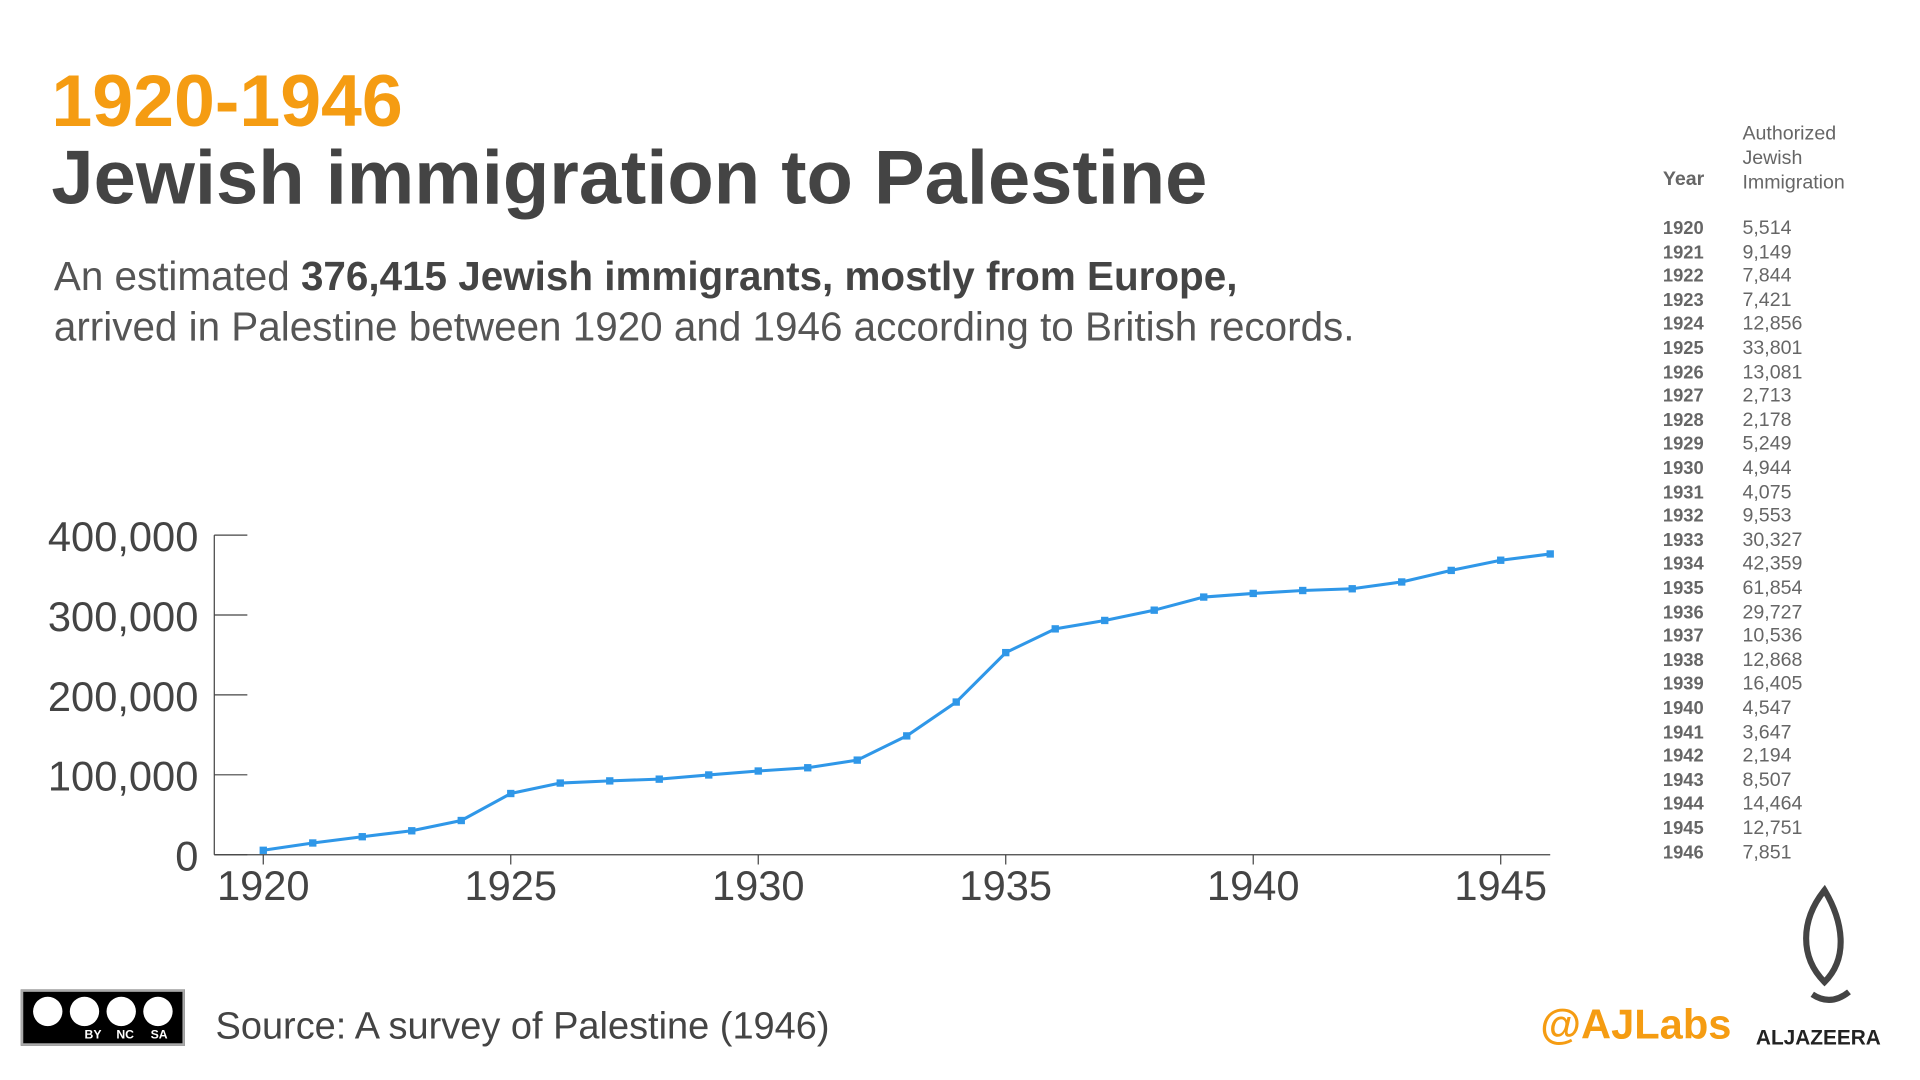 The image size is (1920, 1080). What do you see at coordinates (123, 616) in the screenshot?
I see `y-tick-label: 300,000` at bounding box center [123, 616].